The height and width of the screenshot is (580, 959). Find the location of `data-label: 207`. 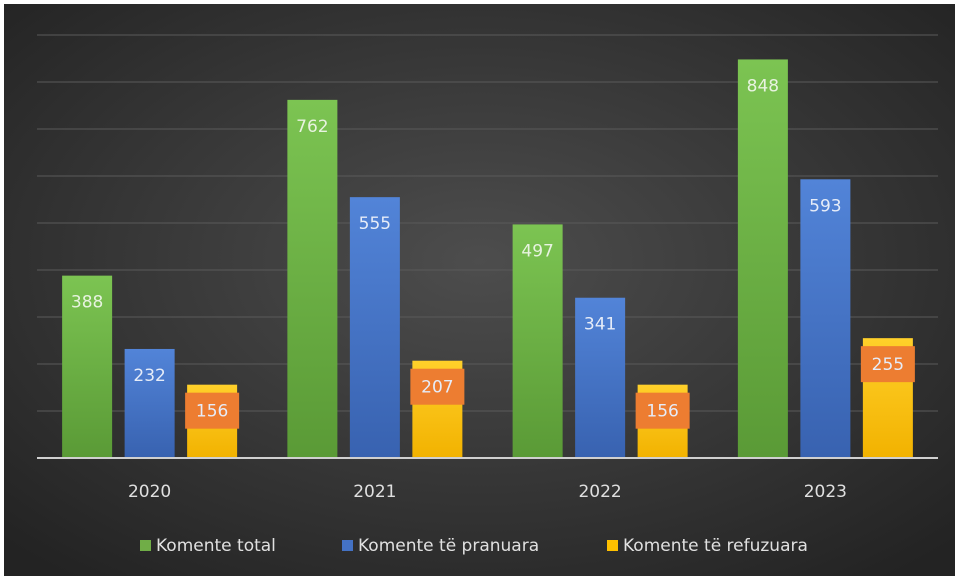

data-label: 207 is located at coordinates (437, 388).